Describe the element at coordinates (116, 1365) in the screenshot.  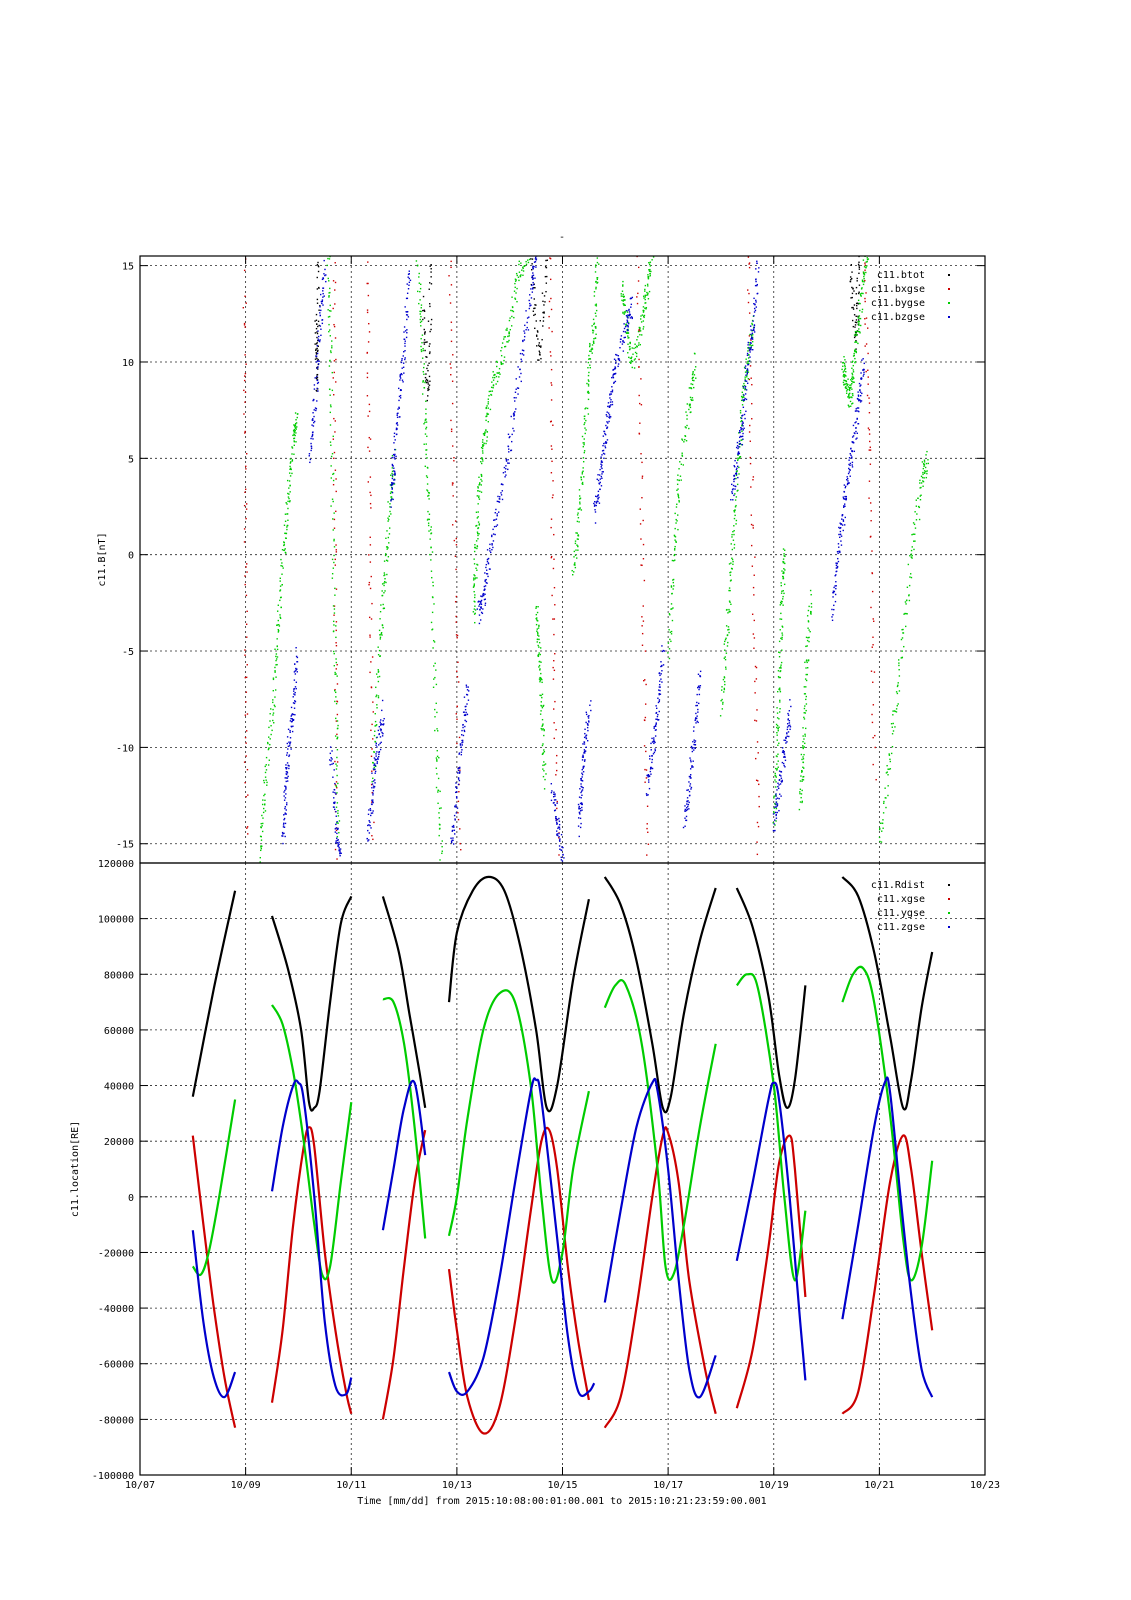
I see `y-tick-label: -60000` at that location.